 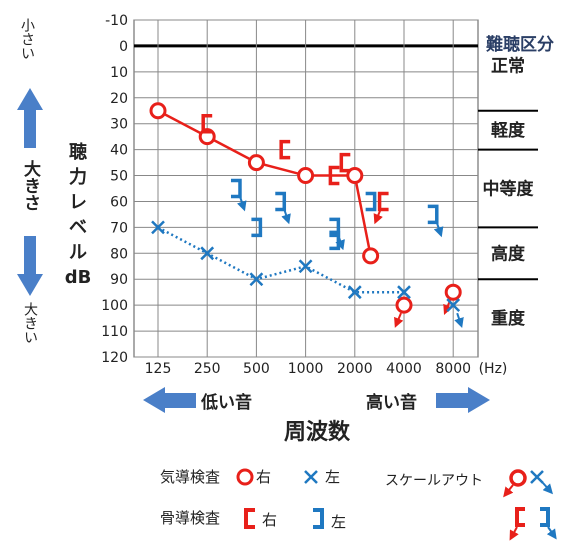 What do you see at coordinates (123, 47) in the screenshot?
I see `y-tick-label: 0` at bounding box center [123, 47].